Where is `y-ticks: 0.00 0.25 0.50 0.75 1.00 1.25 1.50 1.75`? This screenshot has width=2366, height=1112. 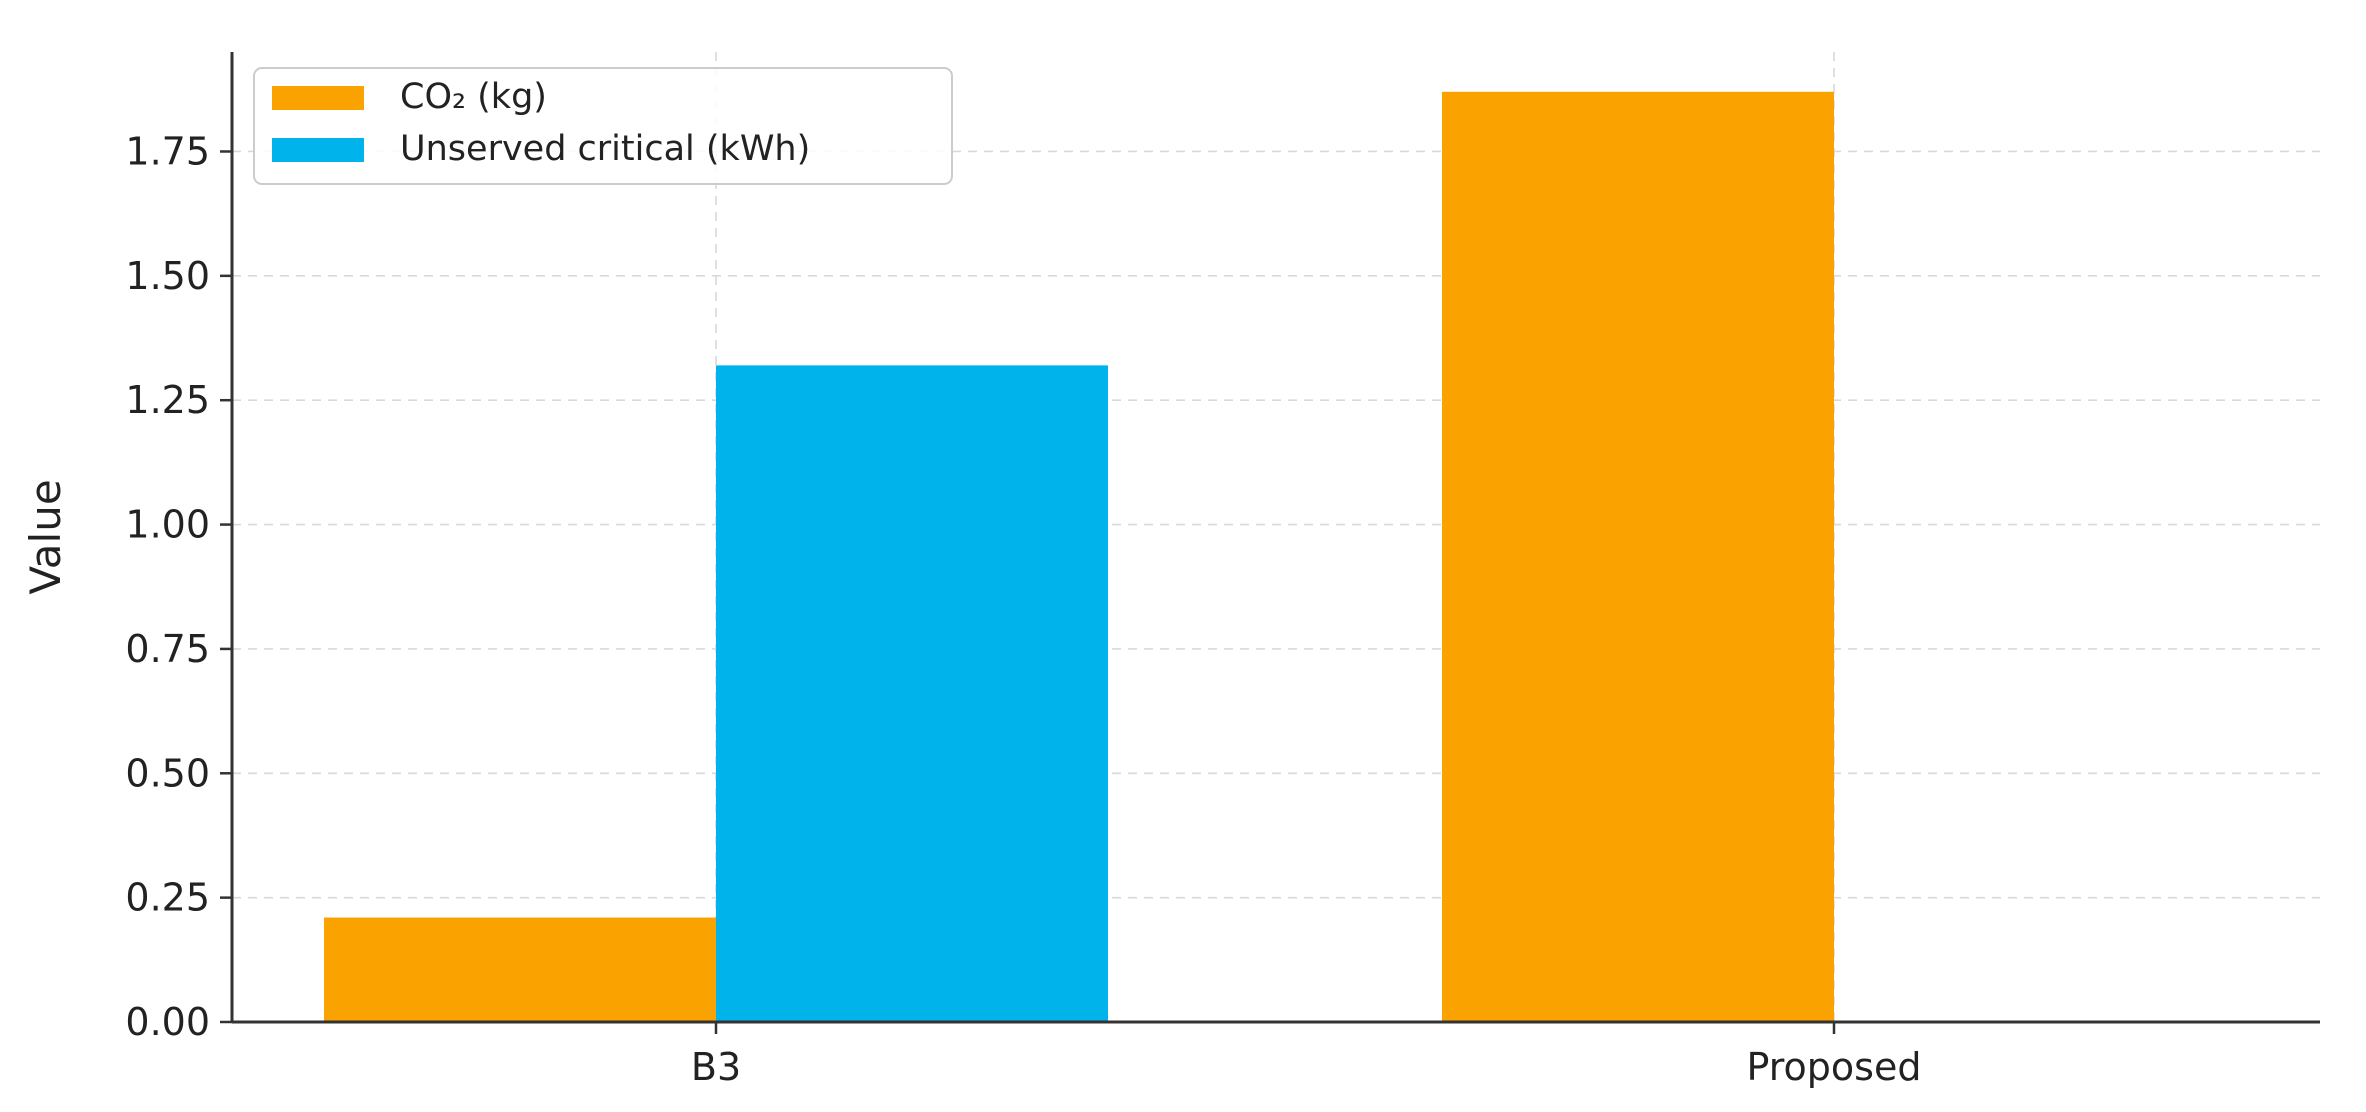 y-ticks: 0.00 0.25 0.50 0.75 1.00 1.25 1.50 1.75 is located at coordinates (178, 586).